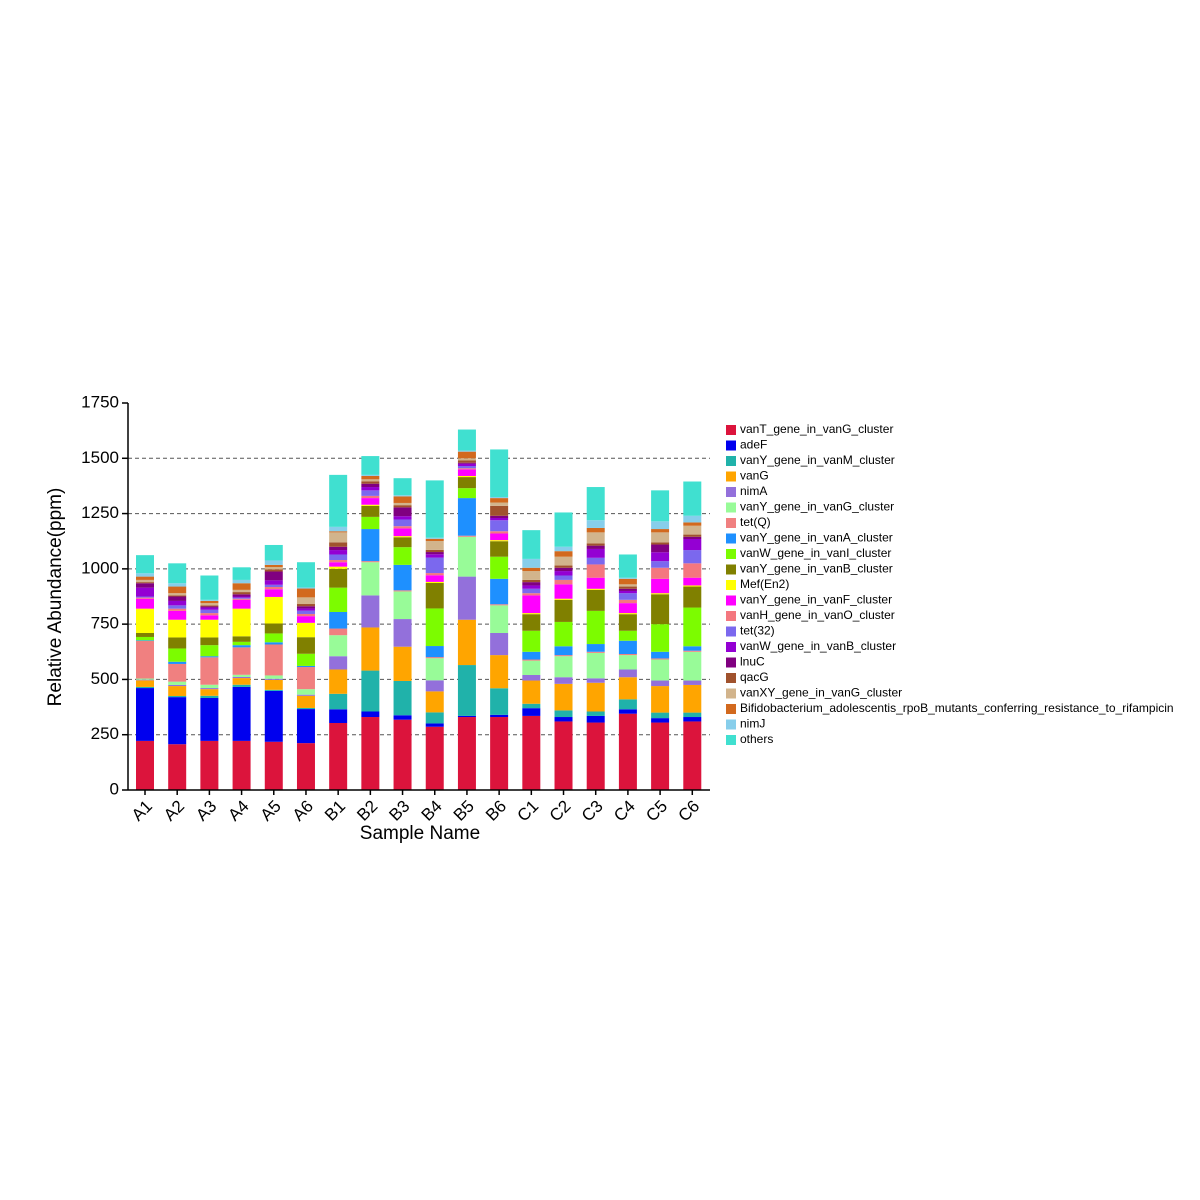 This screenshot has height=1200, width=1200. Describe the element at coordinates (174, 811) in the screenshot. I see `x-tick-label: A2` at that location.